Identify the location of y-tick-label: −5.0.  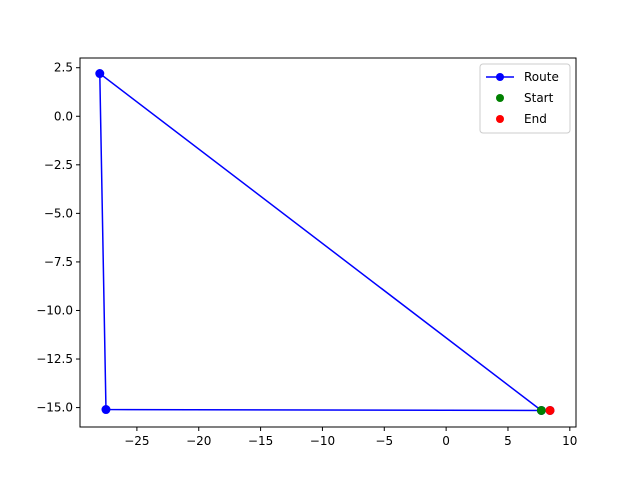
(58, 213).